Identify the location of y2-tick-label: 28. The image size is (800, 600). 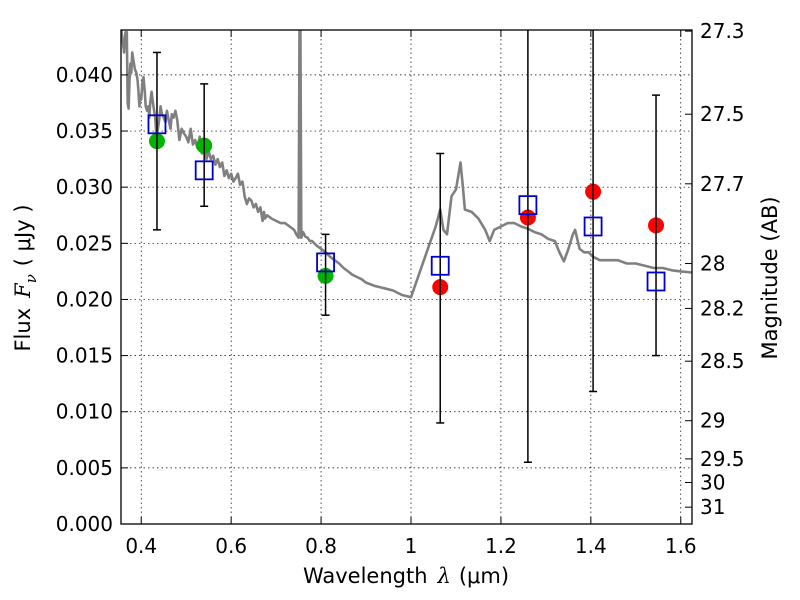
(712, 264).